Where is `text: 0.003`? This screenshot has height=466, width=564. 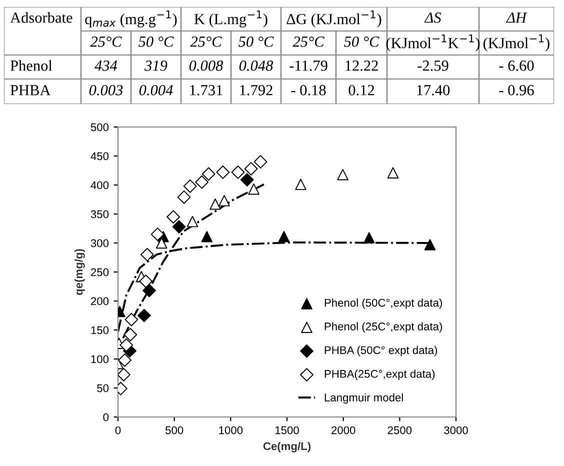
text: 0.003 is located at coordinates (106, 90).